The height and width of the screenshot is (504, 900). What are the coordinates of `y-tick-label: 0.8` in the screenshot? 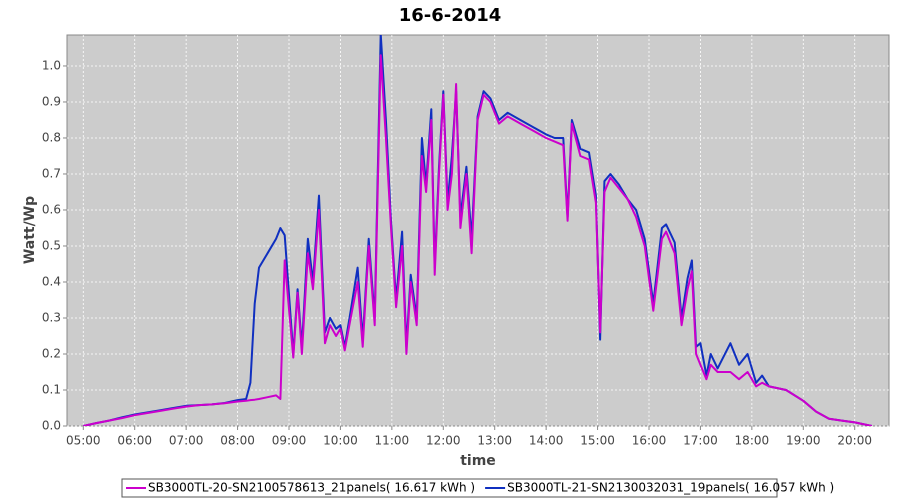 It's located at (51, 137).